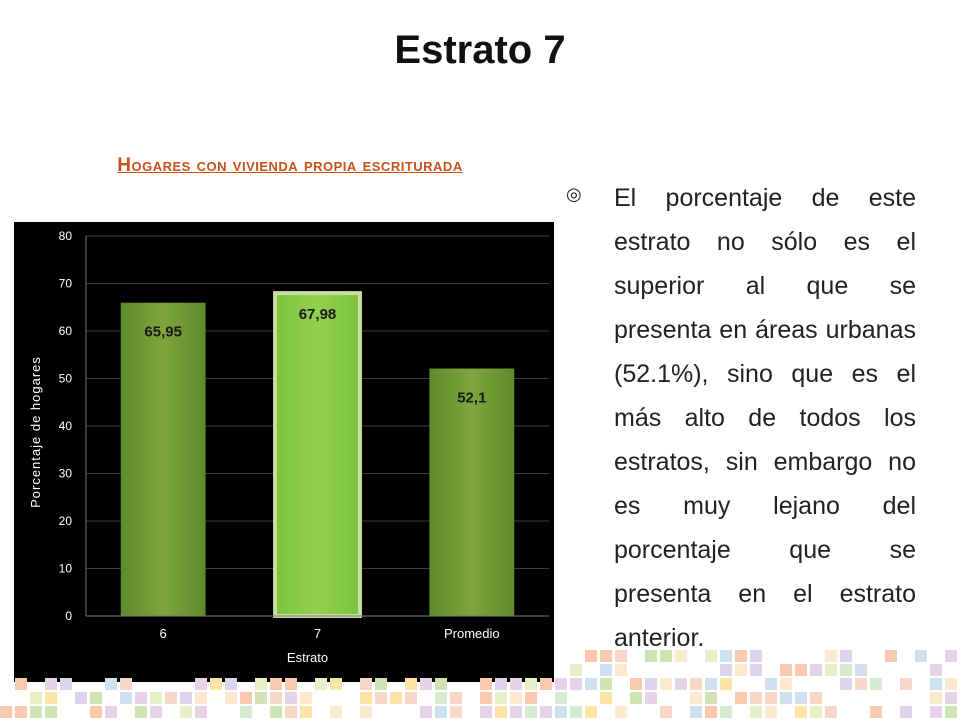 This screenshot has height=720, width=960. What do you see at coordinates (66, 569) in the screenshot?
I see `y-tick-label: 10` at bounding box center [66, 569].